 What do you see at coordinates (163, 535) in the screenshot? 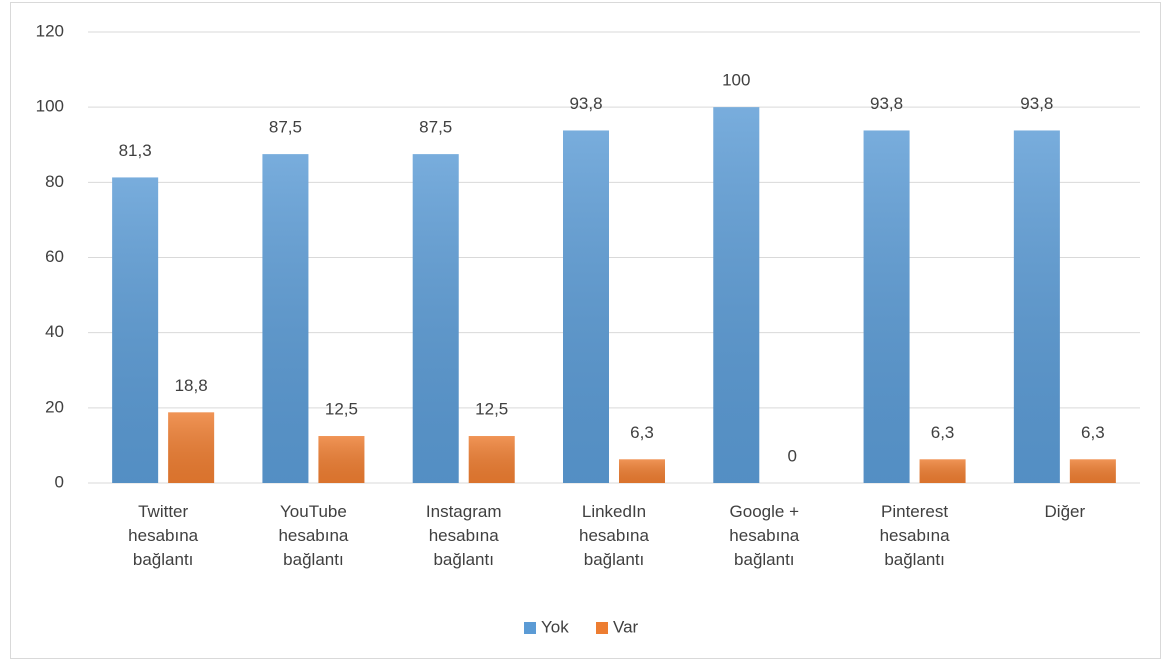
I see `x-tick-label: Twitter hesabına bağlantı` at bounding box center [163, 535].